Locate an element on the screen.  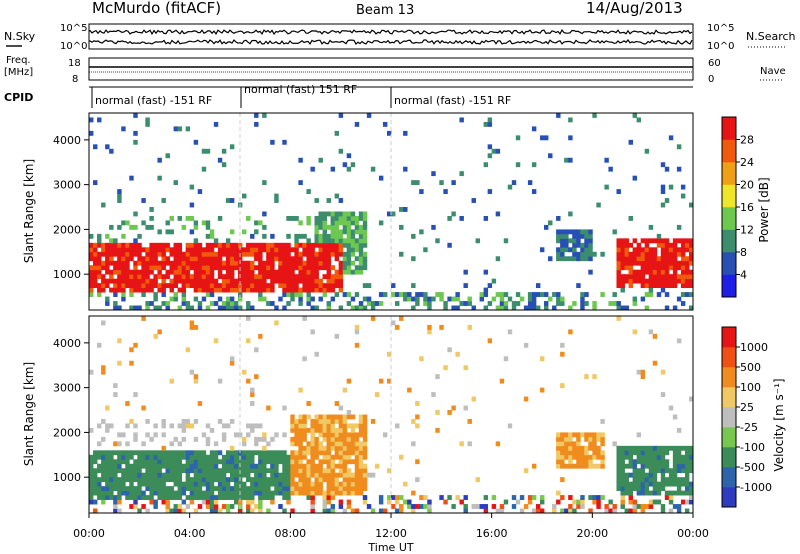
nsearch-label: N.Search is located at coordinates (771, 36).